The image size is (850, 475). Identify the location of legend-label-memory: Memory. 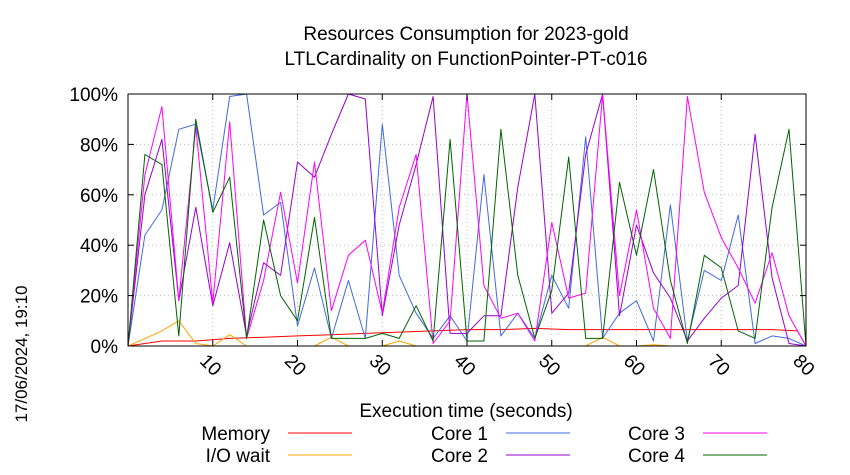
(235, 434).